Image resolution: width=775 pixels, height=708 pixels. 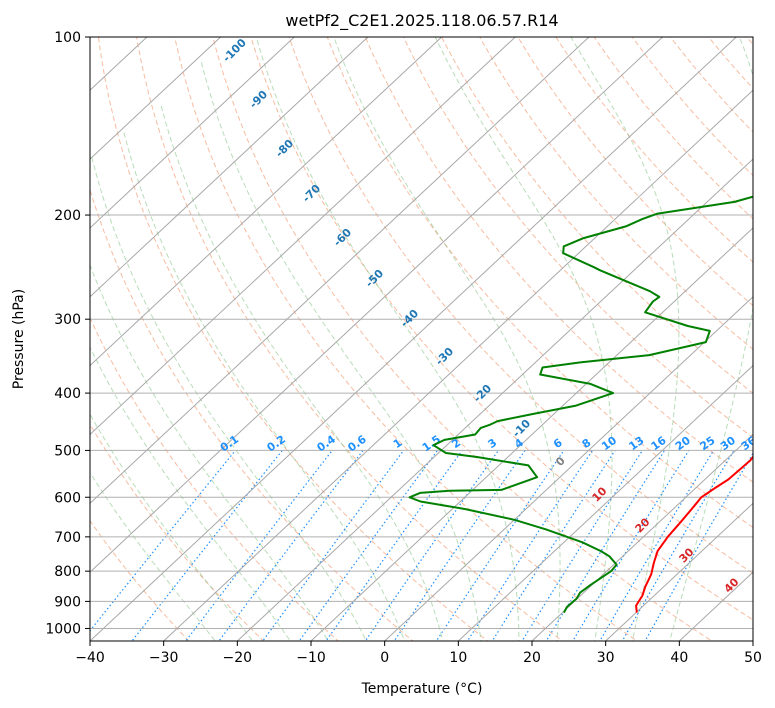 I want to click on mixing-ratio-label: 0.2, so click(x=276, y=444).